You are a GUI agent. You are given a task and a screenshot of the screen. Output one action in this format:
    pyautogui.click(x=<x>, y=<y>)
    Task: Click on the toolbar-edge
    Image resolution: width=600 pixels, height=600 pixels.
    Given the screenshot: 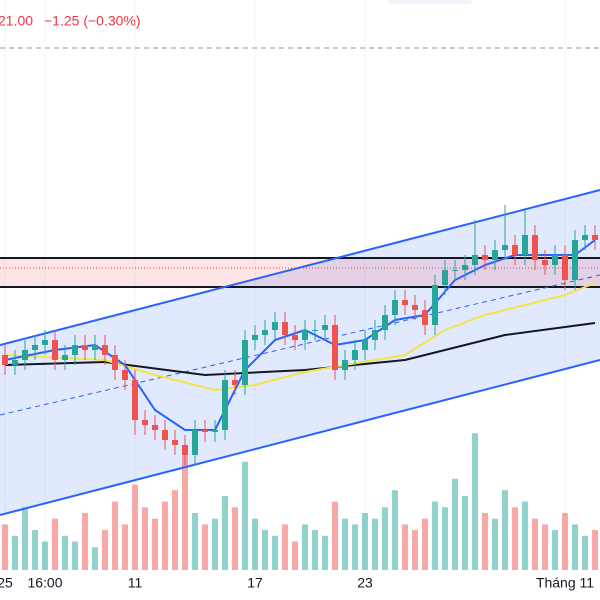 What is the action you would take?
    pyautogui.click(x=430, y=2)
    